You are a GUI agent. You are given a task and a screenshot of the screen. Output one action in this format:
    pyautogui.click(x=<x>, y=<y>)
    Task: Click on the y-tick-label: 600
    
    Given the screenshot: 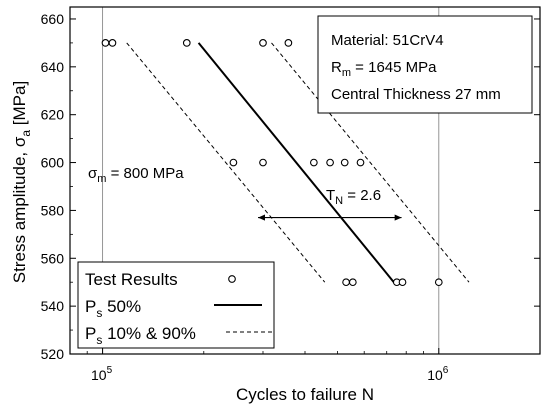 What is the action you would take?
    pyautogui.click(x=53, y=163)
    